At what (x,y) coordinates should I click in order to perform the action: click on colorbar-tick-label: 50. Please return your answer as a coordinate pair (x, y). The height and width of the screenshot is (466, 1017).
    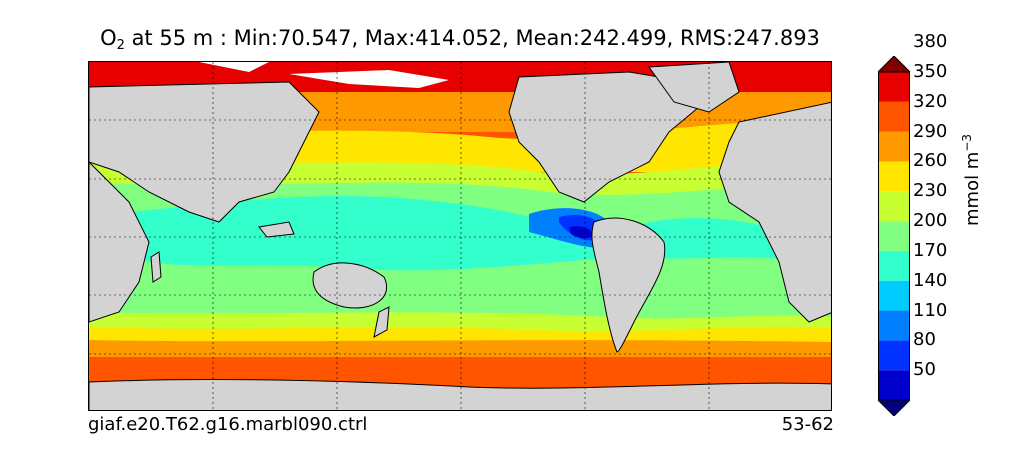
    Looking at the image, I should click on (924, 370).